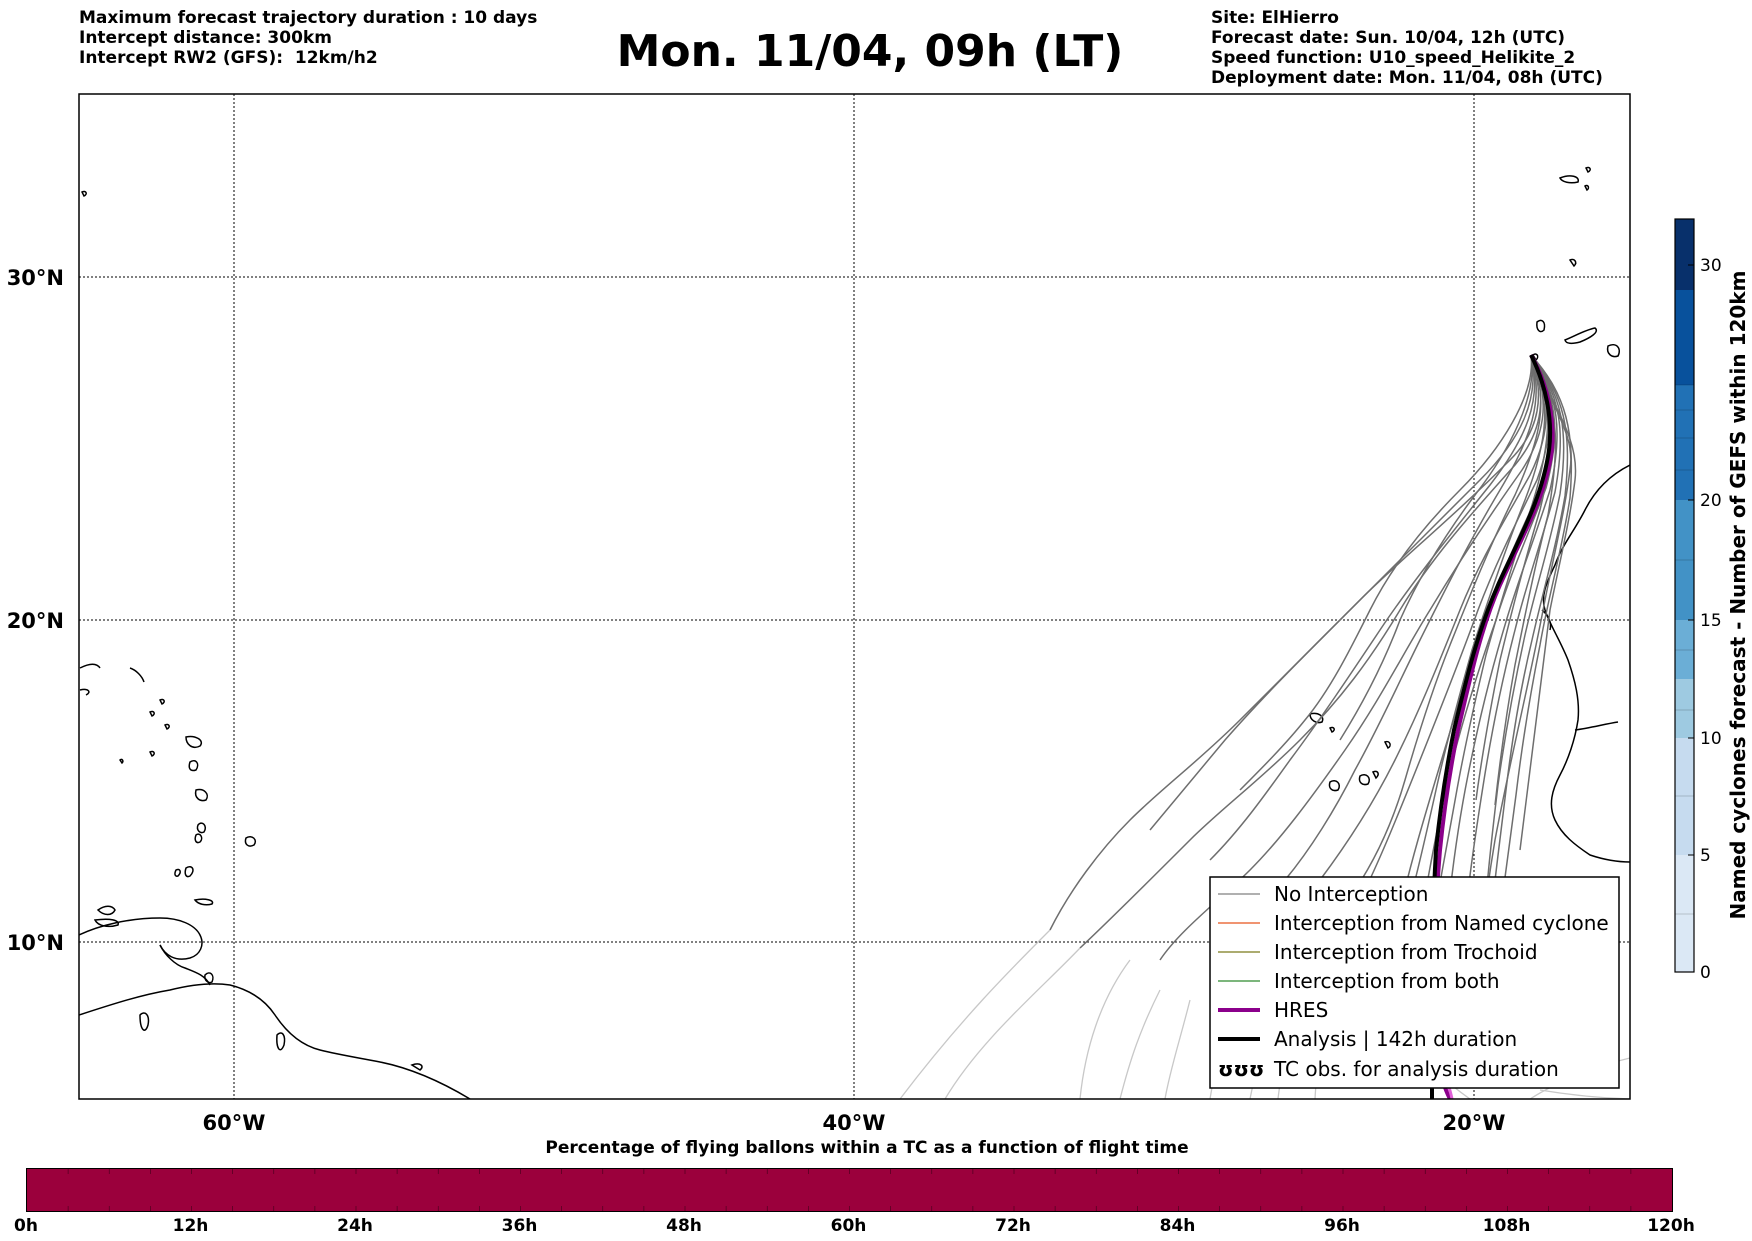  Describe the element at coordinates (1711, 501) in the screenshot. I see `colorbar-tick-20: 20` at that location.